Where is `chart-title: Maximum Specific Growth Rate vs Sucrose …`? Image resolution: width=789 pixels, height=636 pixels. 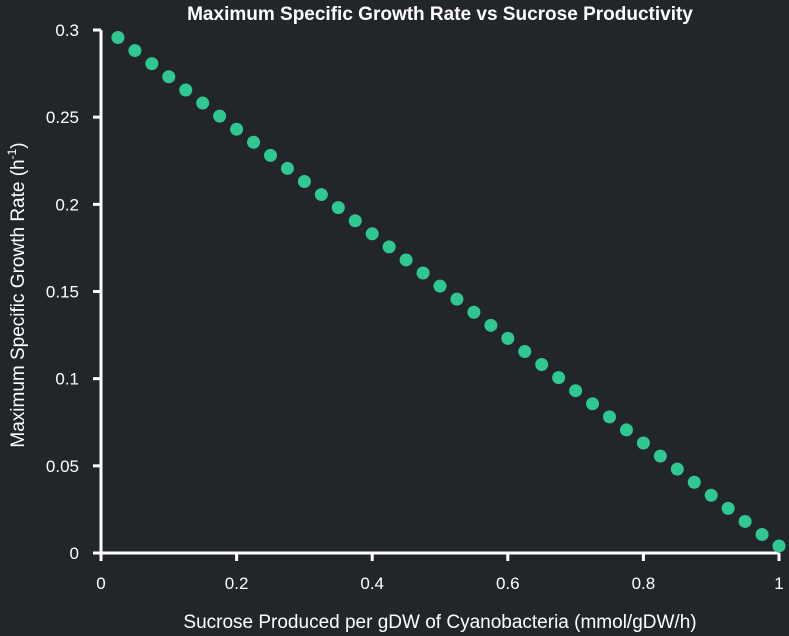 chart-title: Maximum Specific Growth Rate vs Sucrose … is located at coordinates (440, 14).